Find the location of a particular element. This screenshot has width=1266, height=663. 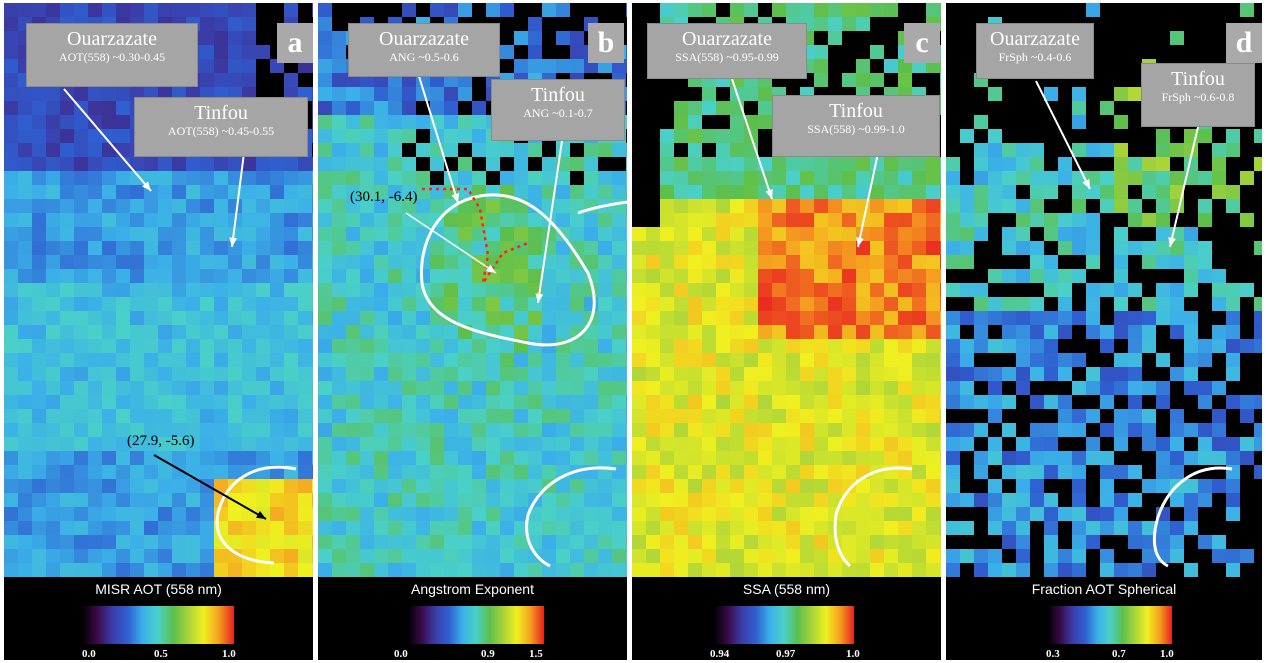

colorbar is located at coordinates (158, 625).